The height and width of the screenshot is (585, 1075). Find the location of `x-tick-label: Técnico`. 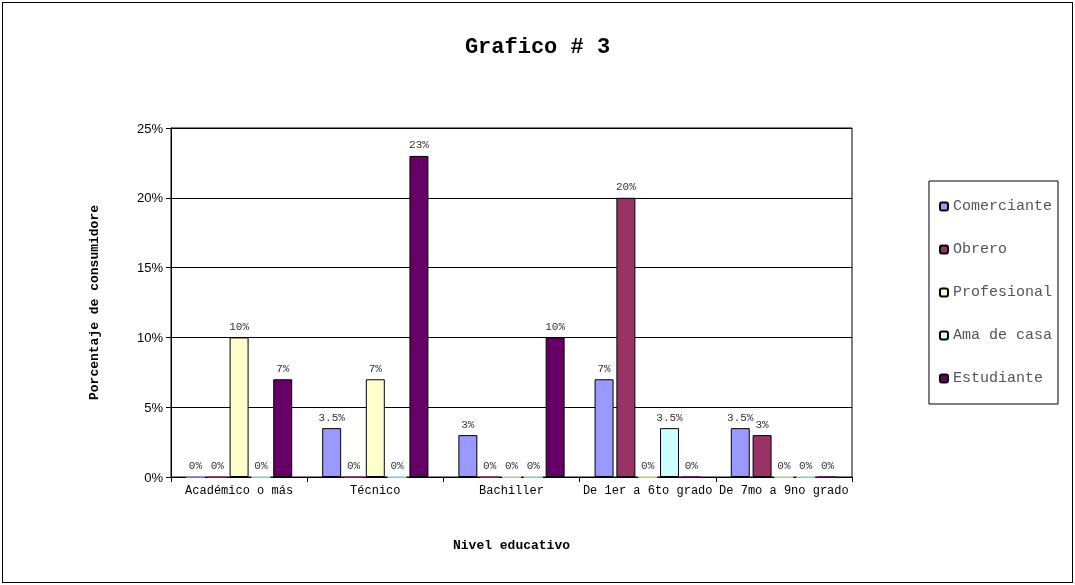

x-tick-label: Técnico is located at coordinates (375, 491).